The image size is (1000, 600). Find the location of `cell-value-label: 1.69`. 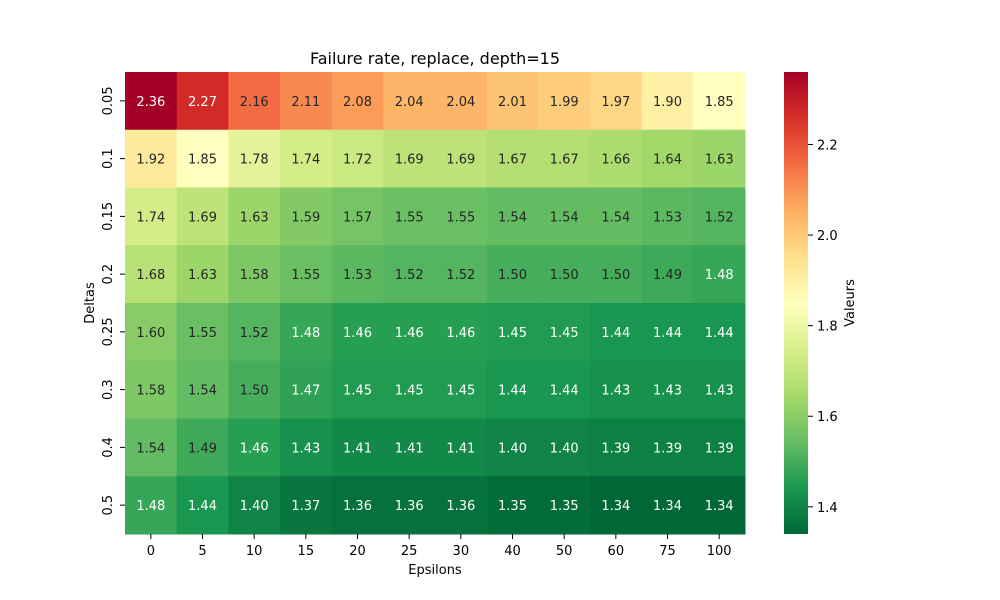

cell-value-label: 1.69 is located at coordinates (202, 217).